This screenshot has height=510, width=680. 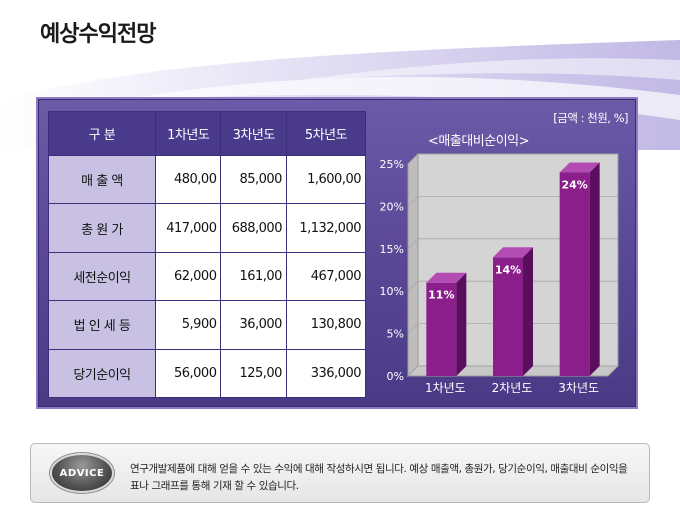 I want to click on advice-badge-label: ADVICE, so click(x=82, y=473).